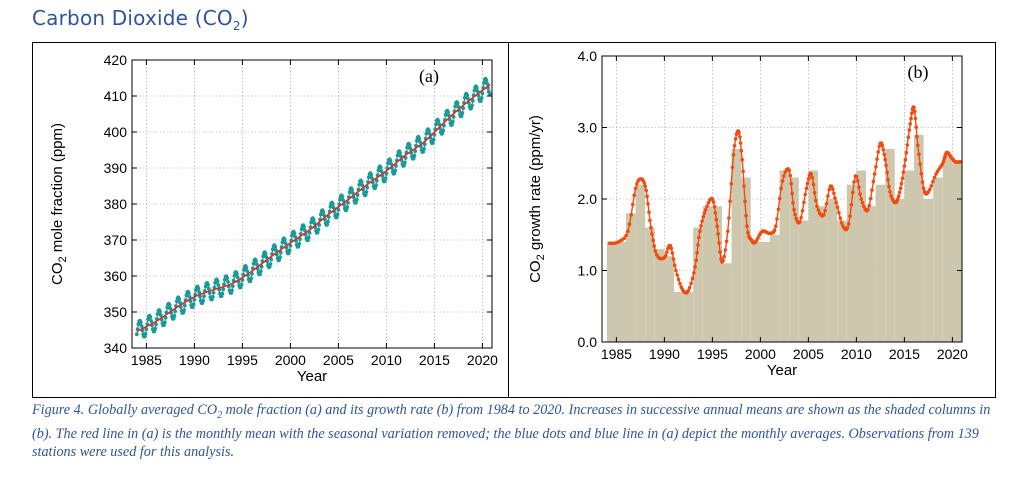  What do you see at coordinates (482, 360) in the screenshot?
I see `x-tick-label: 2020` at bounding box center [482, 360].